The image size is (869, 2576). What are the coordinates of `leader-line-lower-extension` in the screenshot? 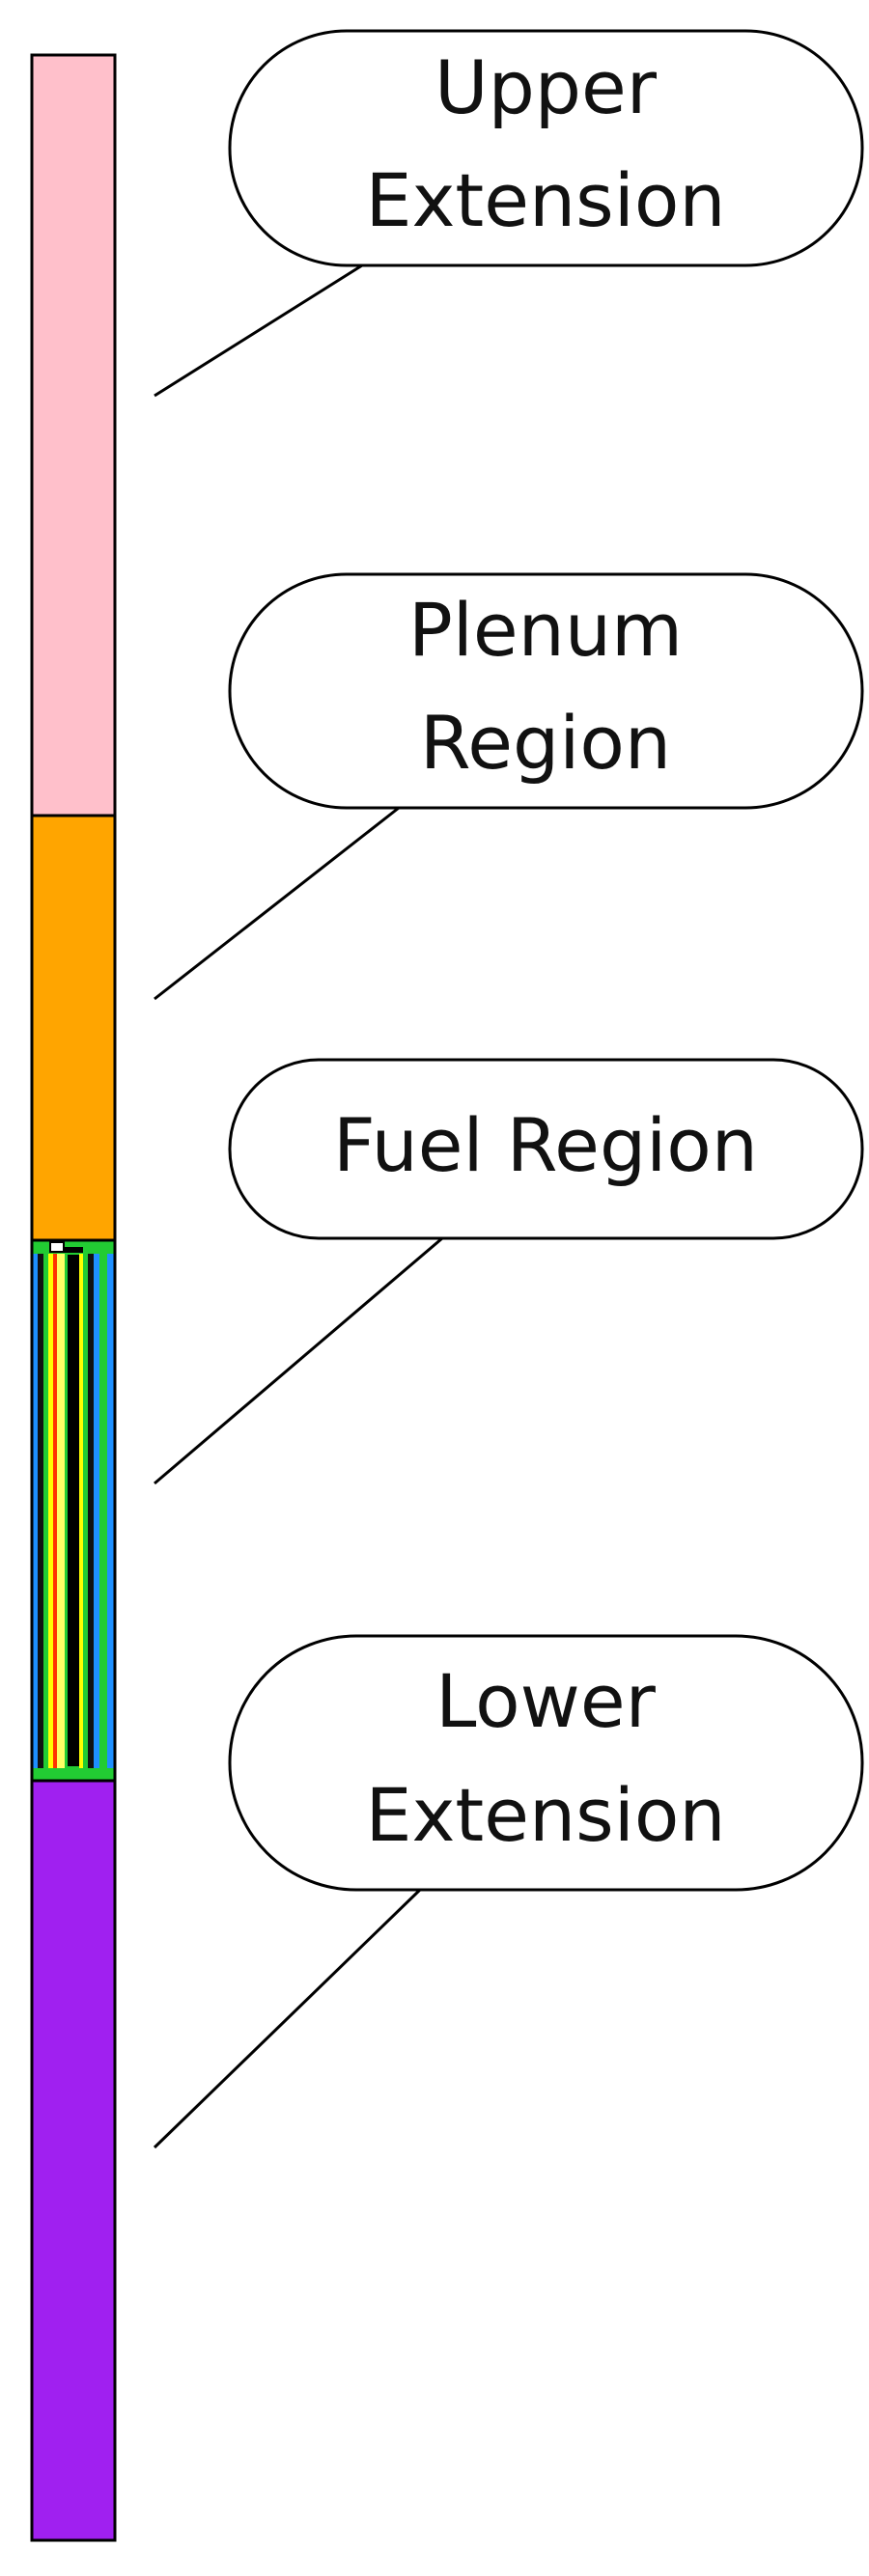 It's located at (287, 2018).